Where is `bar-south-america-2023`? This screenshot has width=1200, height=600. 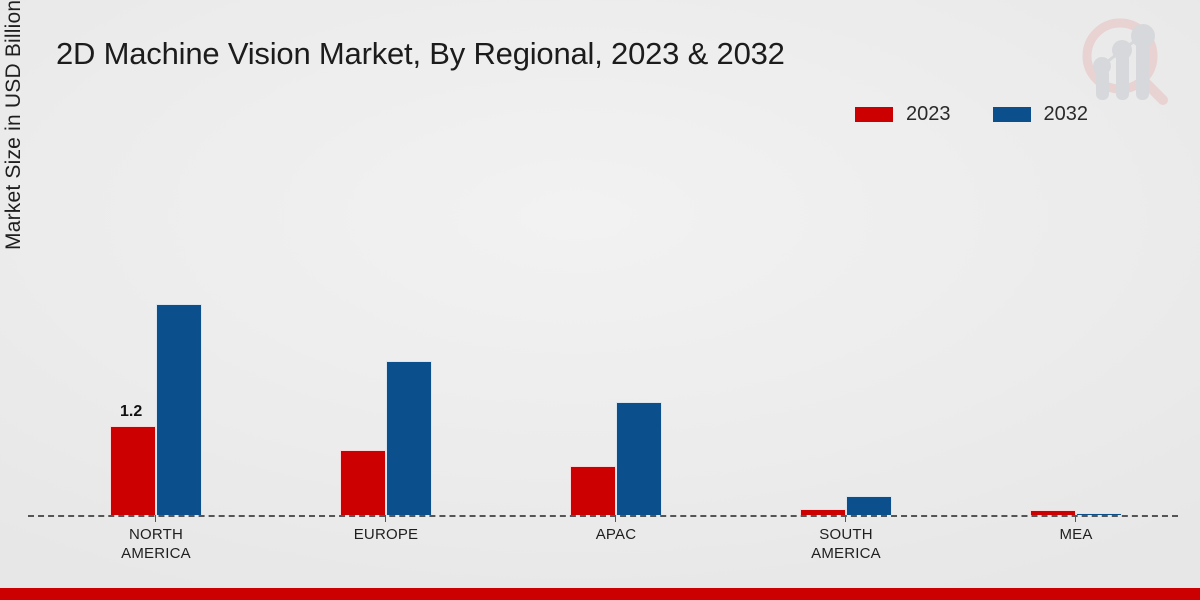
bar-south-america-2023 is located at coordinates (823, 512).